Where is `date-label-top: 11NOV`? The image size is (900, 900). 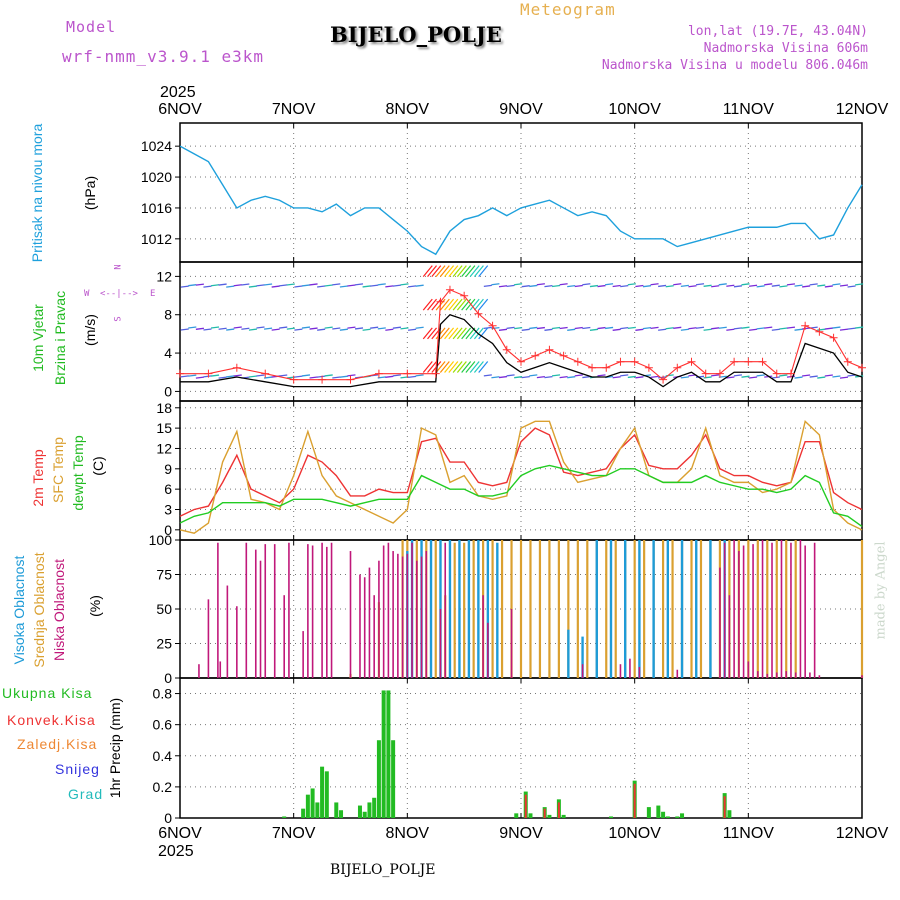
date-label-top: 11NOV is located at coordinates (749, 109).